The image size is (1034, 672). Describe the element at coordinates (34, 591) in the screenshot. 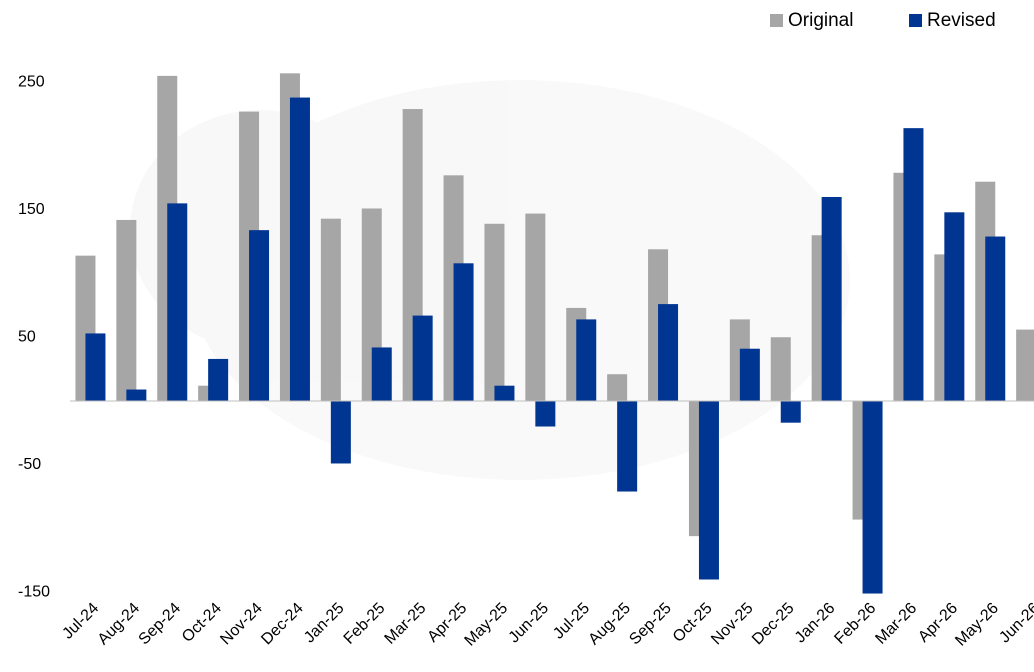

I see `y-tick-label: -150` at that location.